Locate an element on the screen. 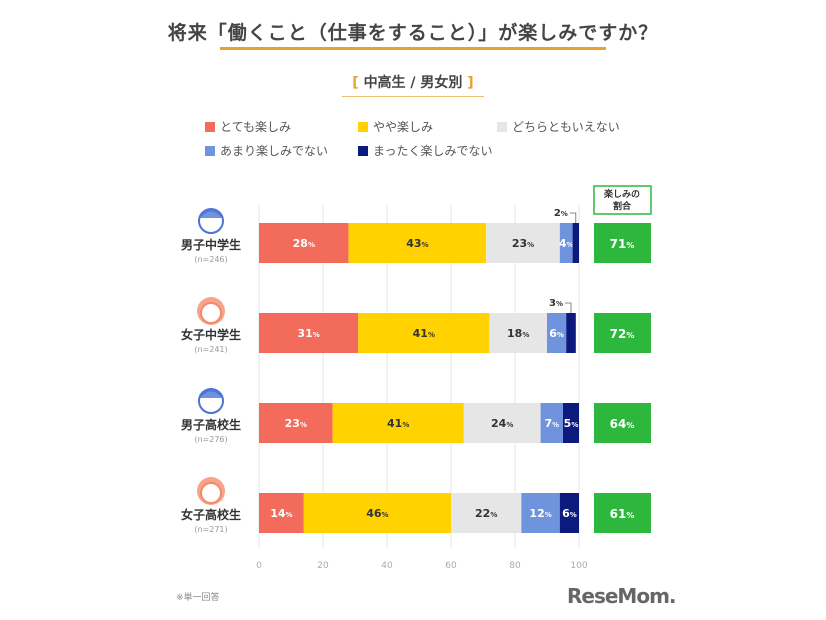  chart-title: 将来「働くこと（仕事をすること）」が楽しみですか？ is located at coordinates (413, 33).